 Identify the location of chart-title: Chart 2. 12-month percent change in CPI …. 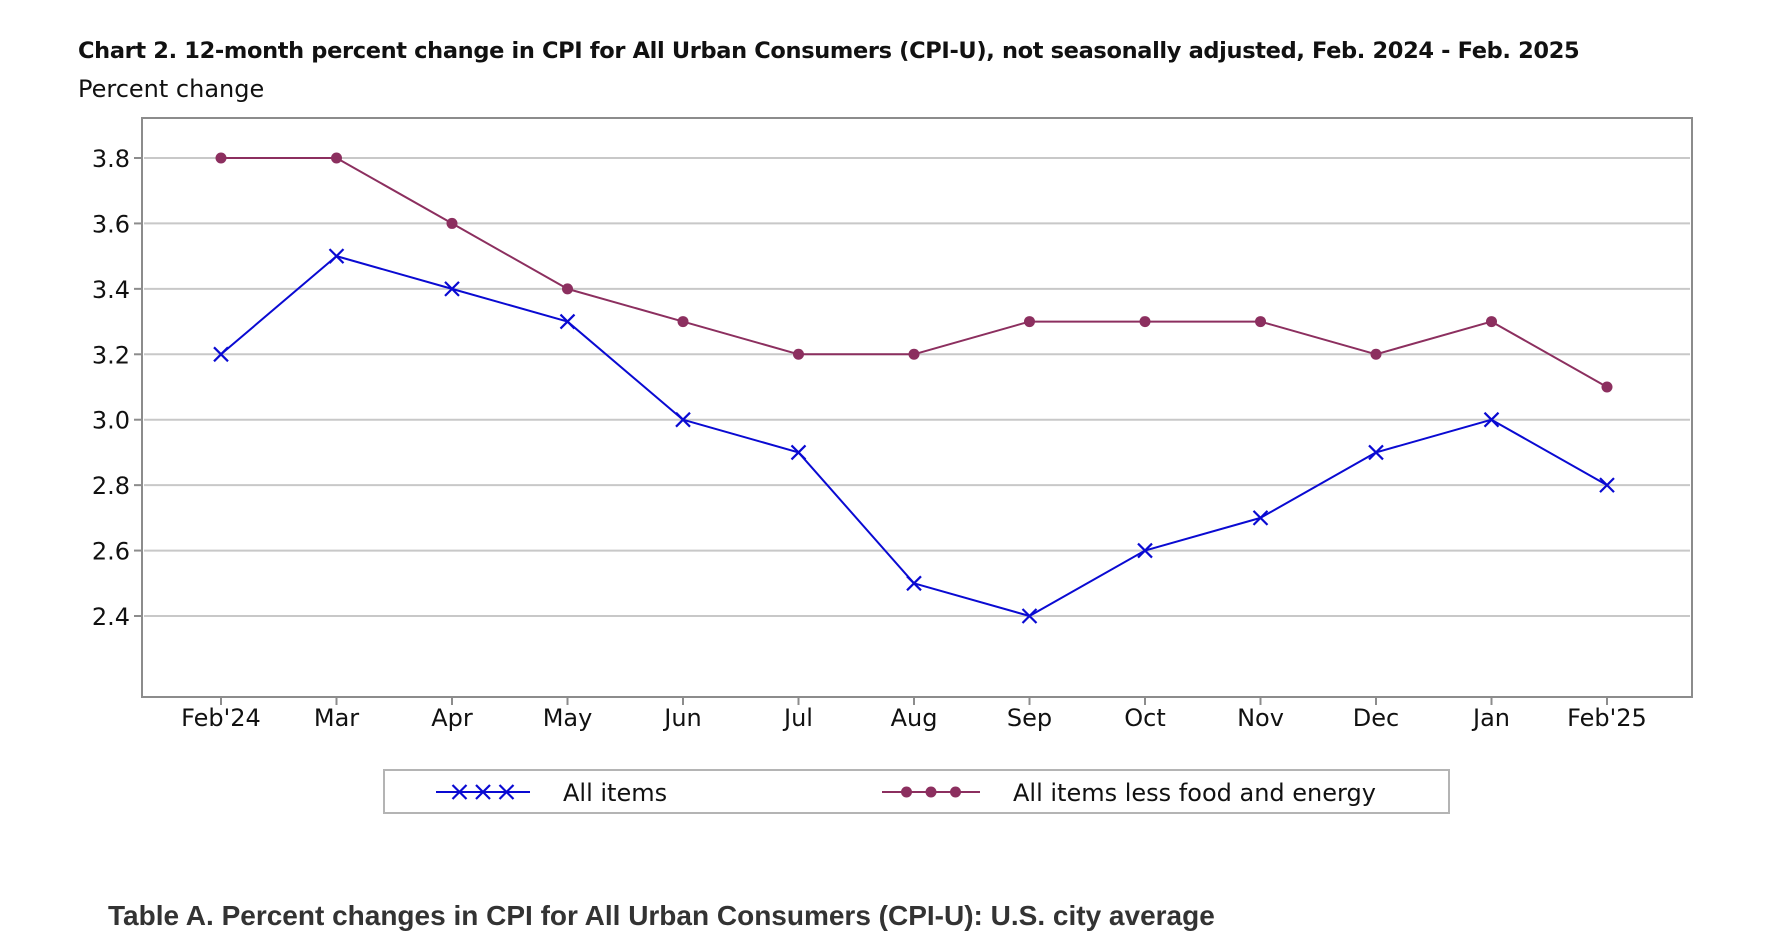
(829, 51).